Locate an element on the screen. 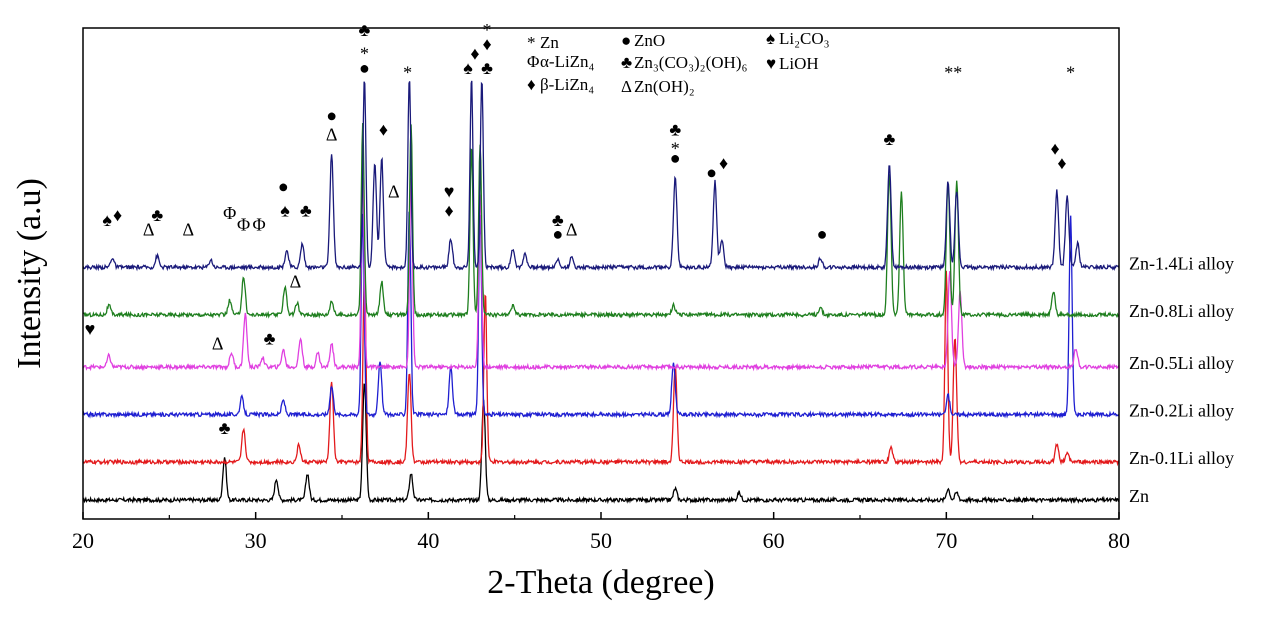  legend-label: ZnO is located at coordinates (649, 40).